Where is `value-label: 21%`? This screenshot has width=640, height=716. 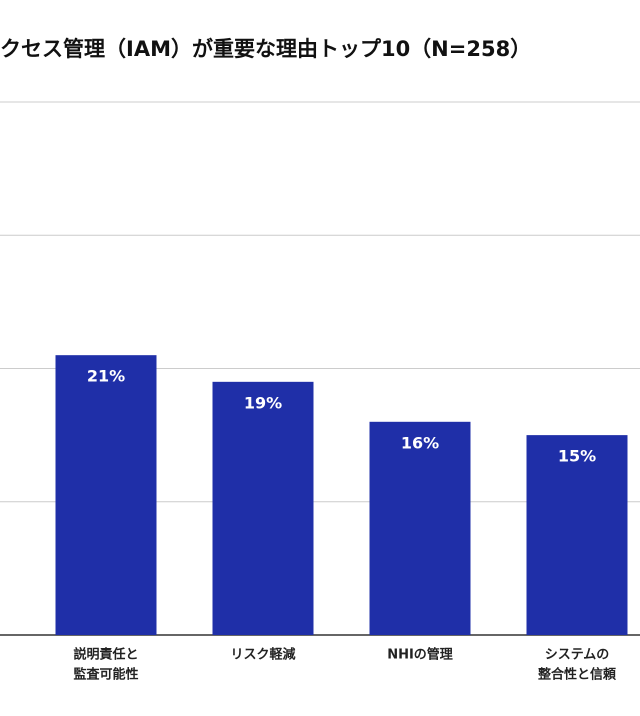 value-label: 21% is located at coordinates (106, 376).